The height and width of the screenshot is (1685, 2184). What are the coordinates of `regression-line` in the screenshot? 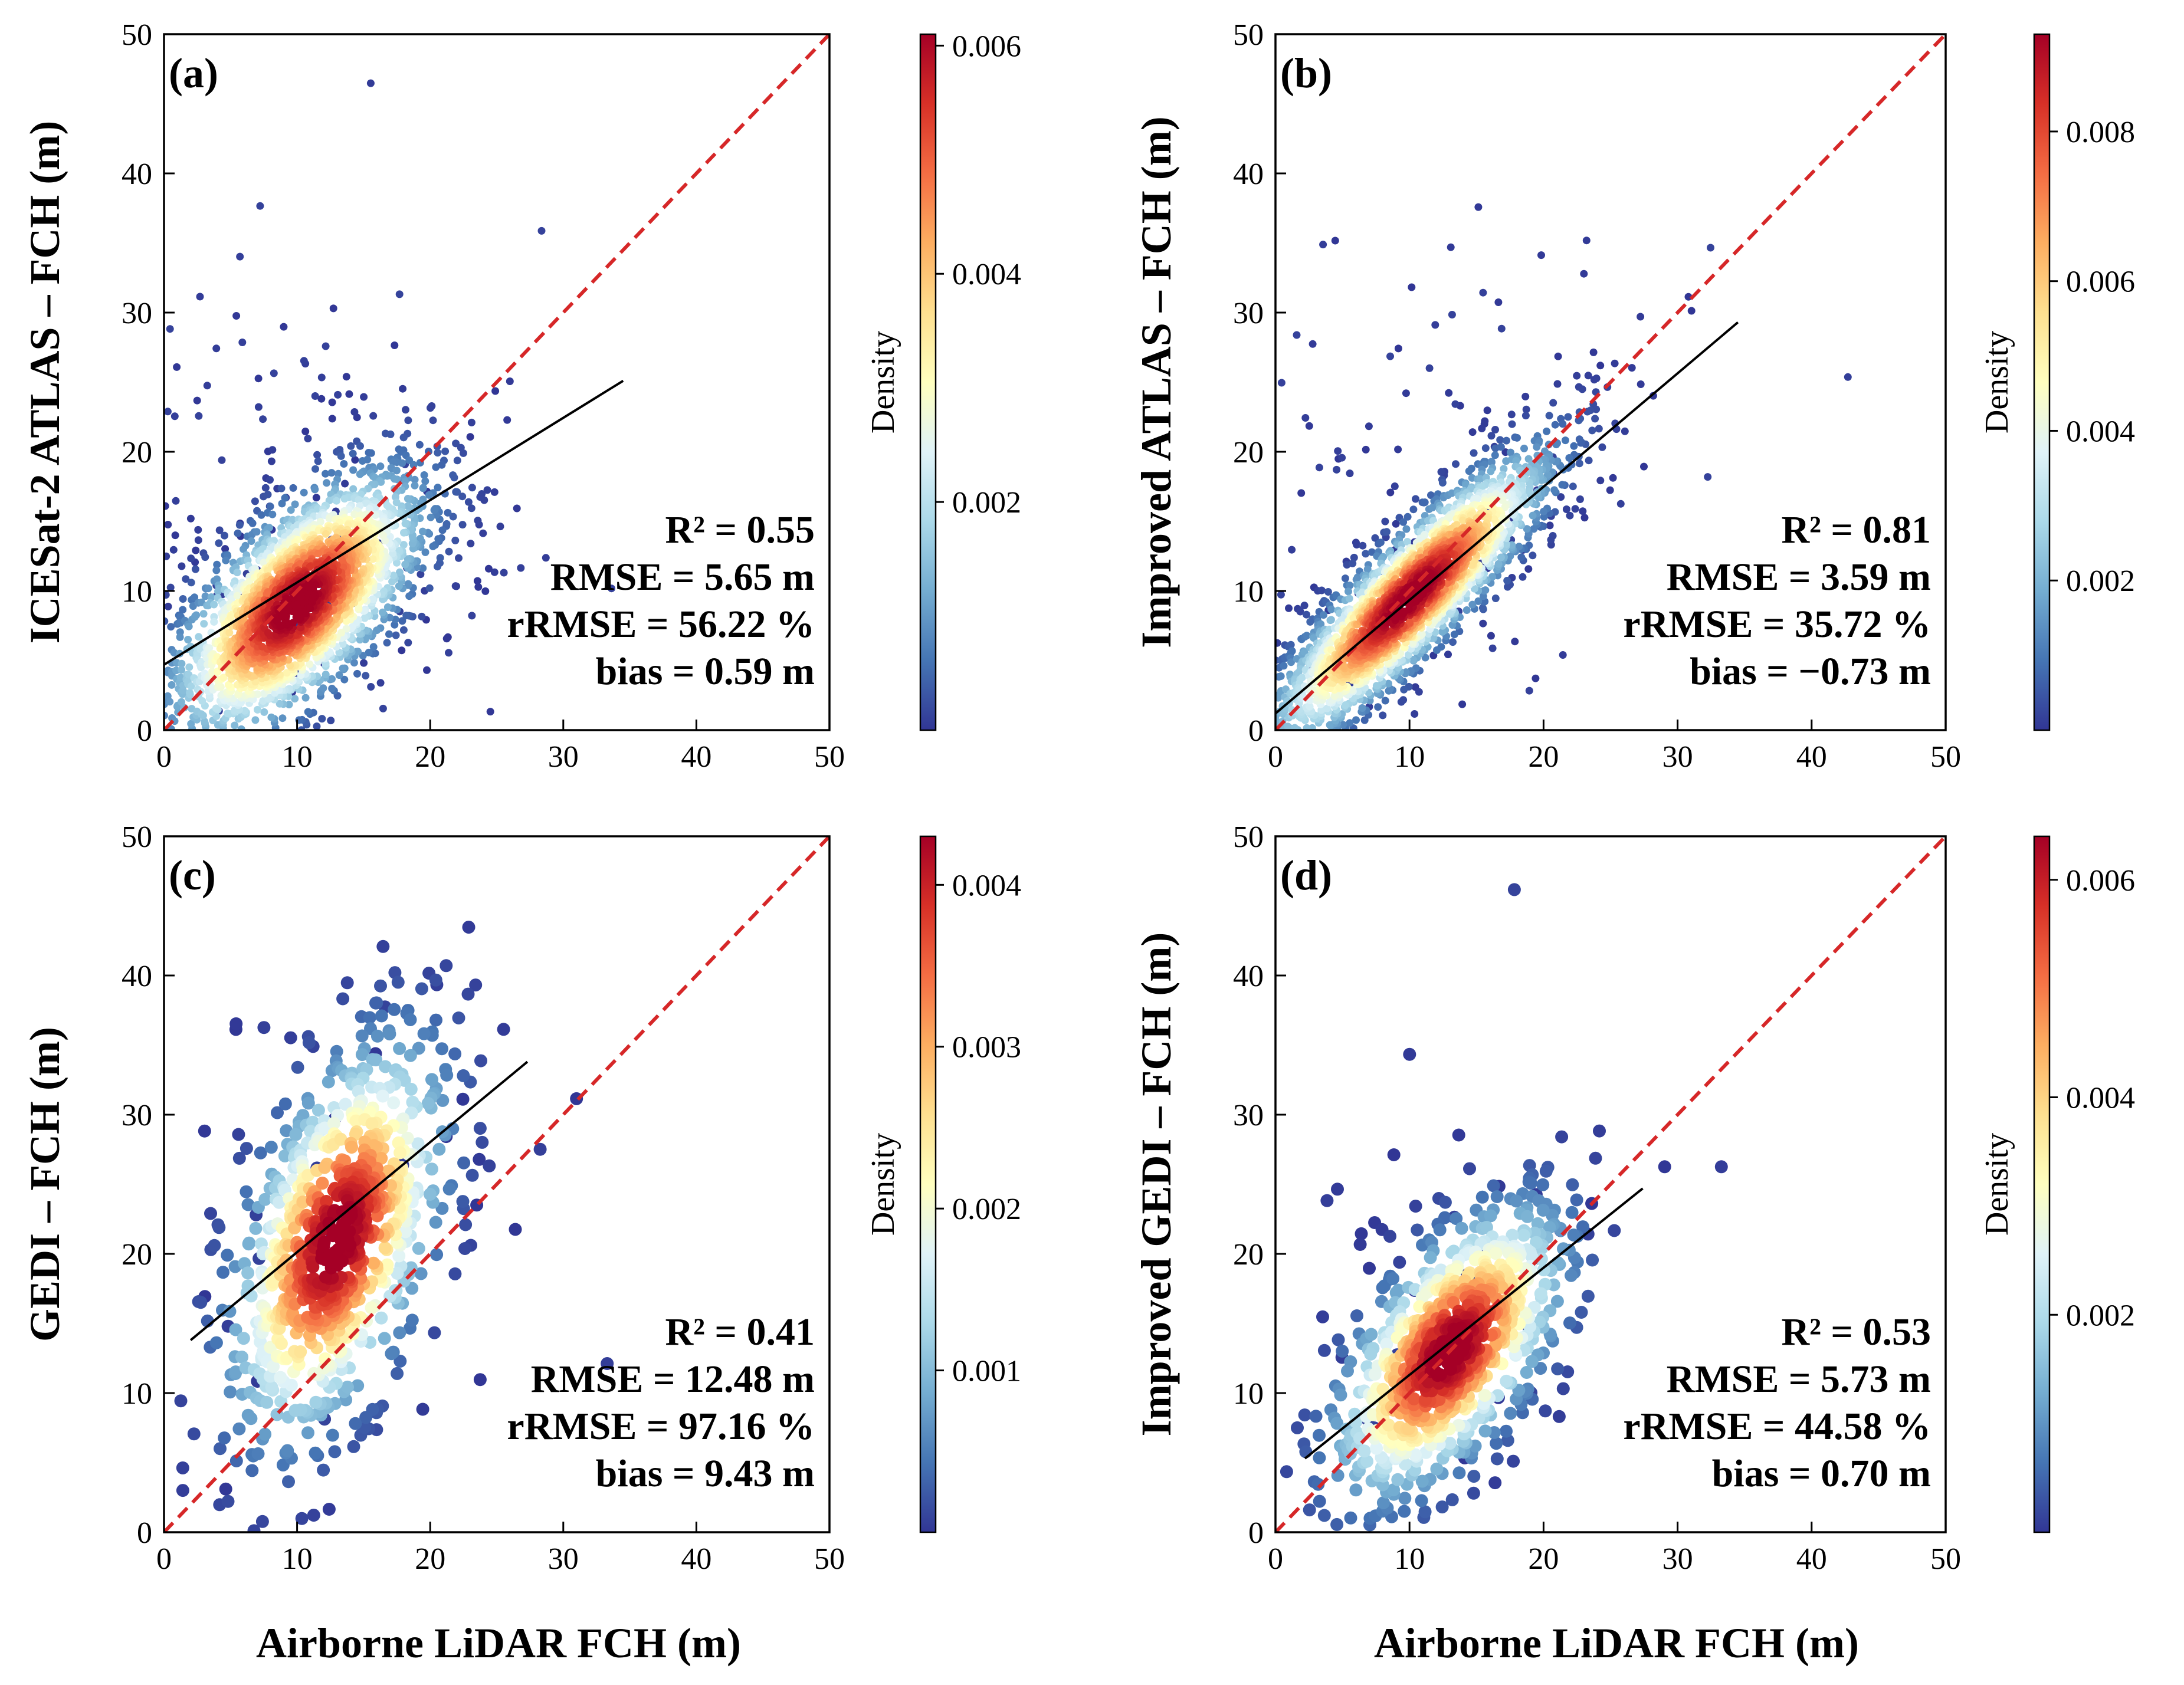 It's located at (393, 522).